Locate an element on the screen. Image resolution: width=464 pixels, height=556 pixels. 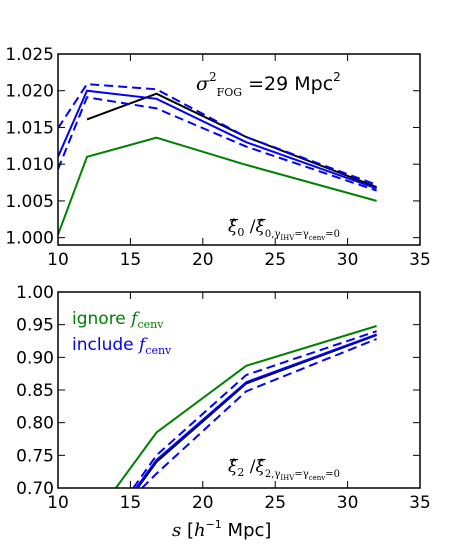
legend-ignore: ignore fcenv is located at coordinates (118, 320).